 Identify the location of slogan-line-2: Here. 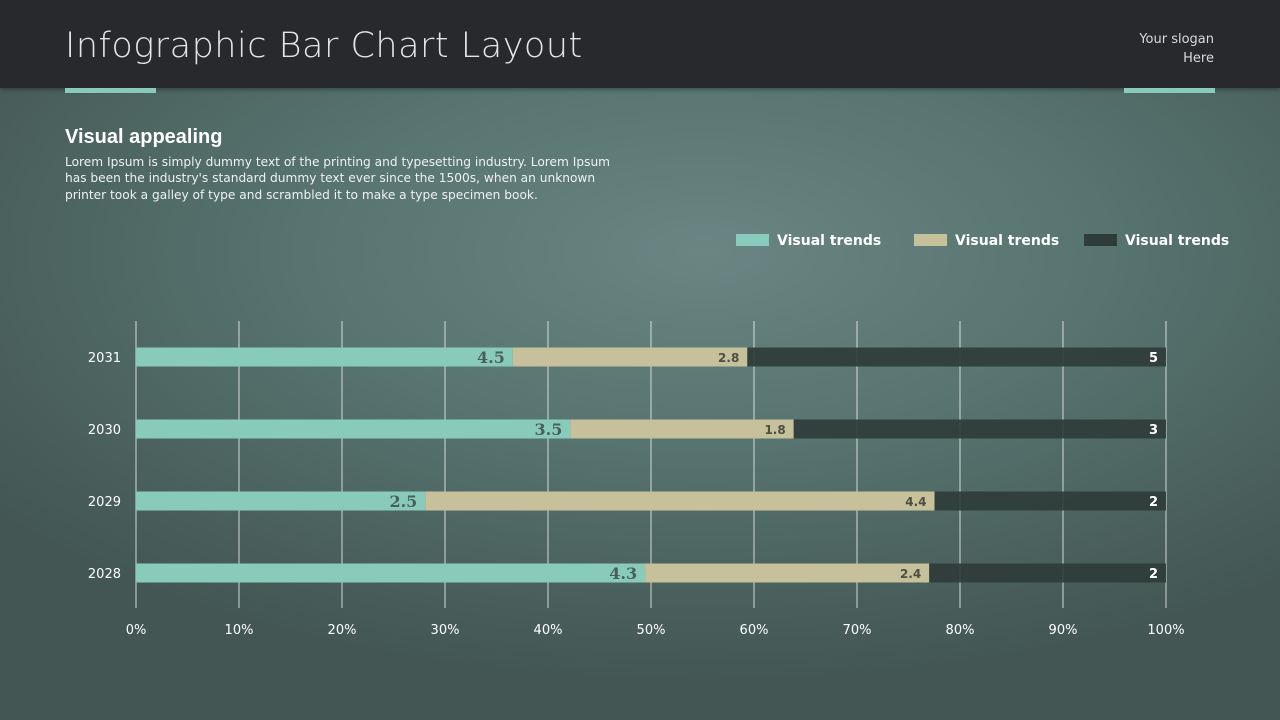
(1198, 58).